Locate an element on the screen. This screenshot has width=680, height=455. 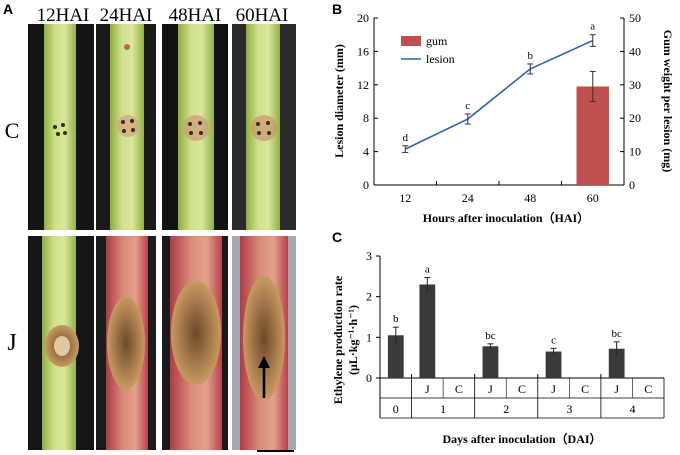
y-axis-label: Ethylene production rate is located at coordinates (338, 339).